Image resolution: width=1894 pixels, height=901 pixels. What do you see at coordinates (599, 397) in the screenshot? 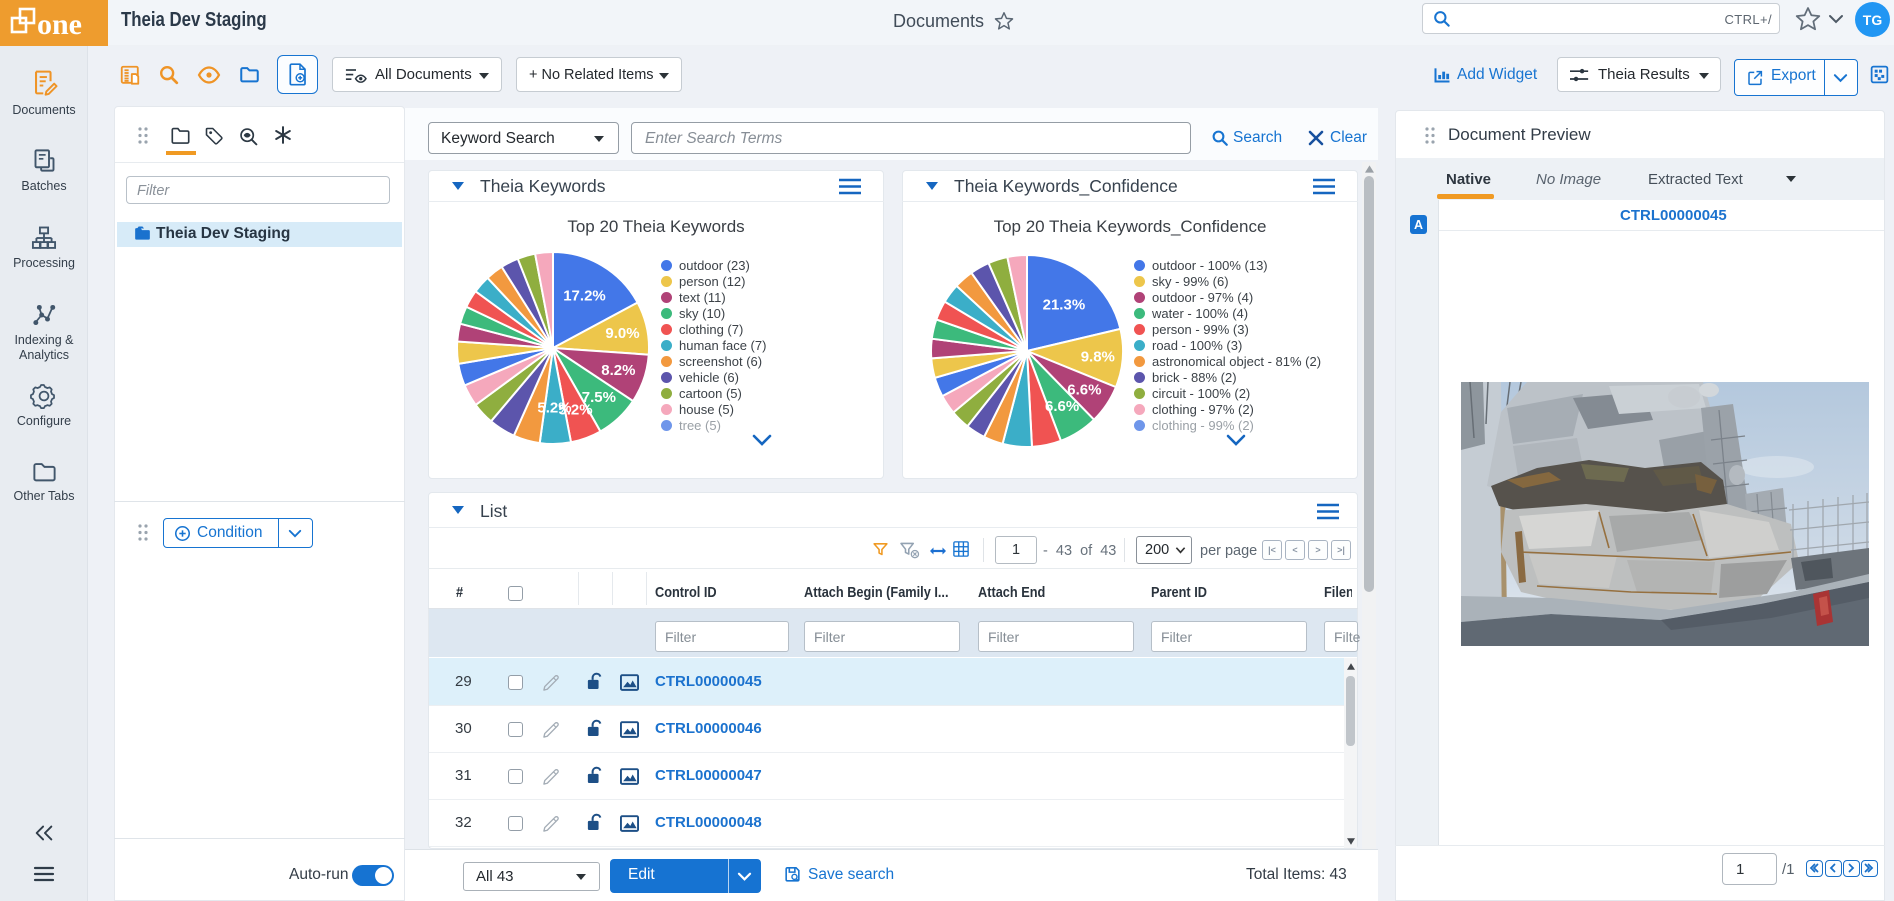
I see `svg-text: 7.5%` at bounding box center [599, 397].